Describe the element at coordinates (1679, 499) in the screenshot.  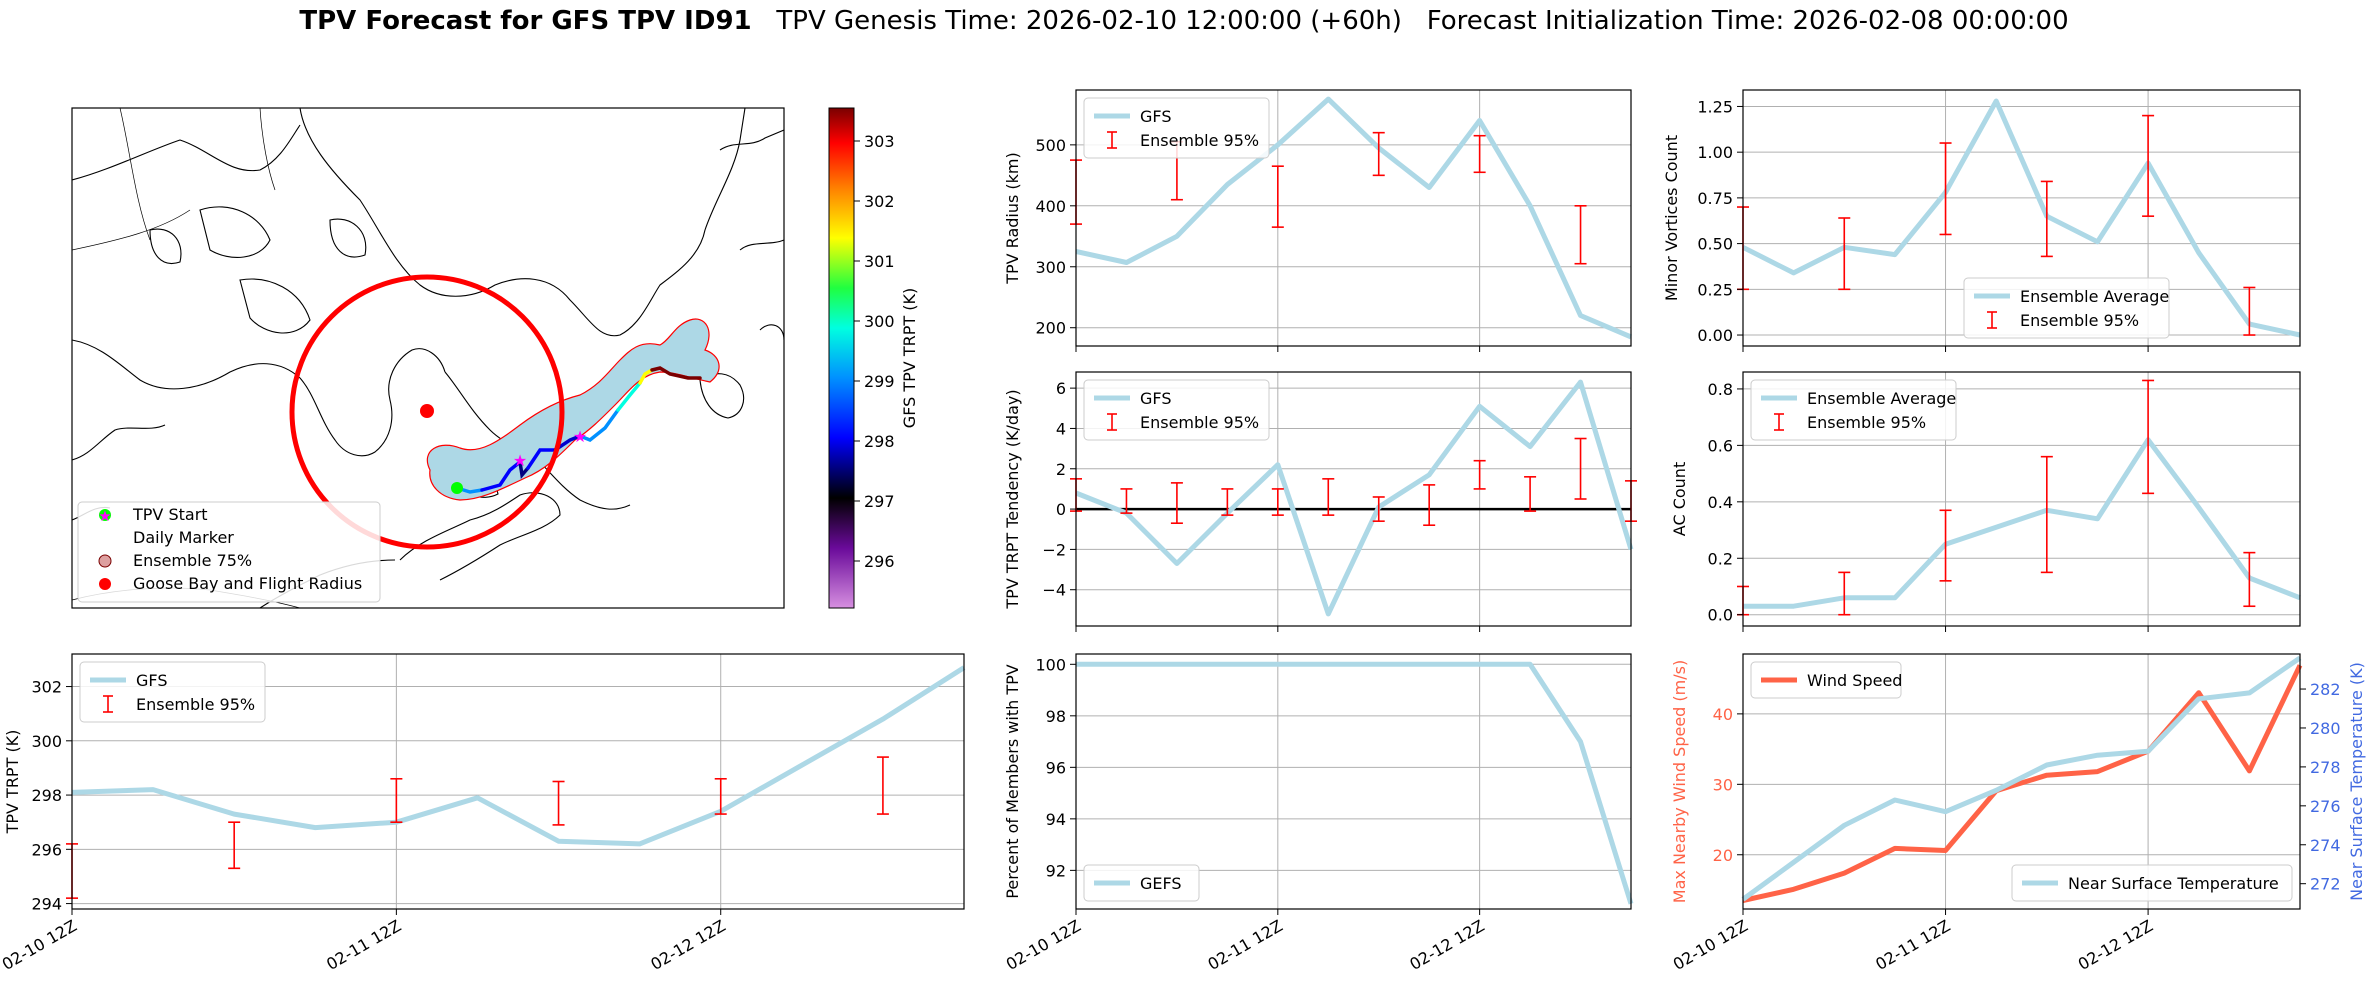
I see `y-axis-label: AC Count` at that location.